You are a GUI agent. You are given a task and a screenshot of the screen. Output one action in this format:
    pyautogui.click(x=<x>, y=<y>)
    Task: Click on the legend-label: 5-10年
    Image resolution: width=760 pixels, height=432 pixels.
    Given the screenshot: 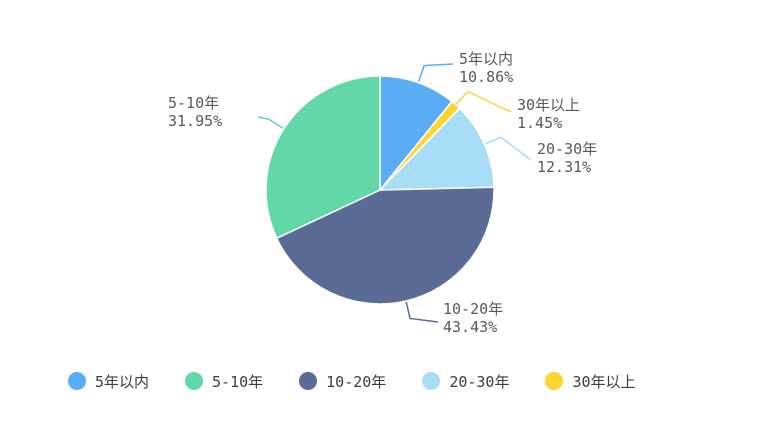 What is the action you would take?
    pyautogui.click(x=238, y=381)
    